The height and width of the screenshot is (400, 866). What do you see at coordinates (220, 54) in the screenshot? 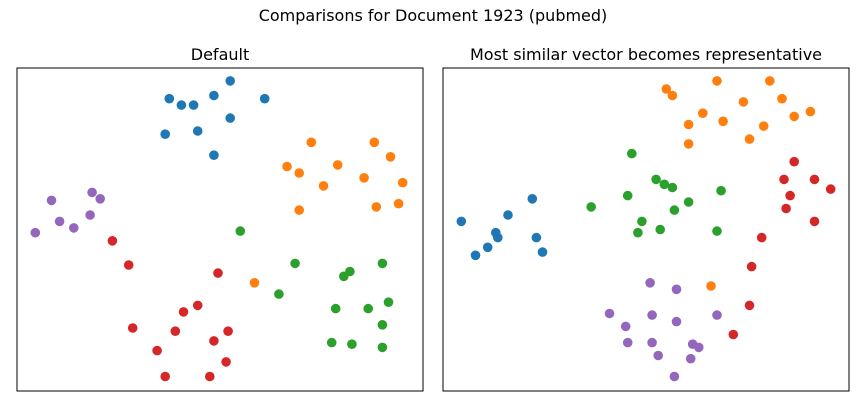
I see `plot-title-default: Default` at bounding box center [220, 54].